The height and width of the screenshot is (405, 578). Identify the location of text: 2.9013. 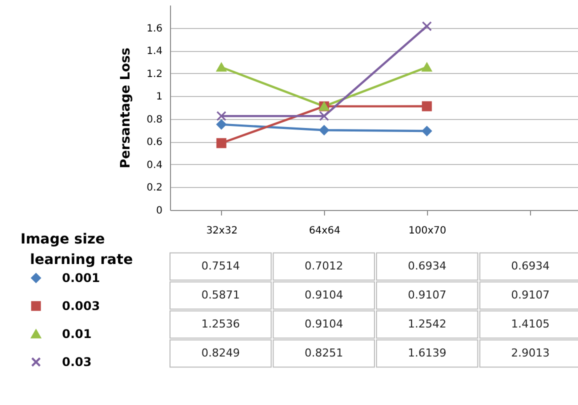
(530, 353).